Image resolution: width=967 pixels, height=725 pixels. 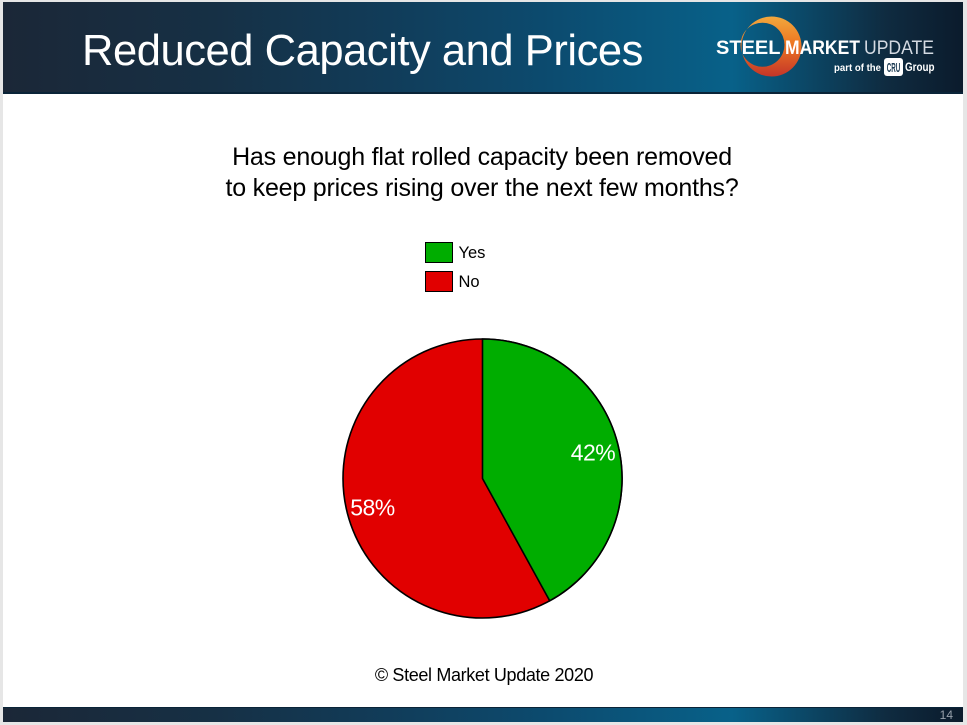 What do you see at coordinates (593, 453) in the screenshot?
I see `svg-text: 42%` at bounding box center [593, 453].